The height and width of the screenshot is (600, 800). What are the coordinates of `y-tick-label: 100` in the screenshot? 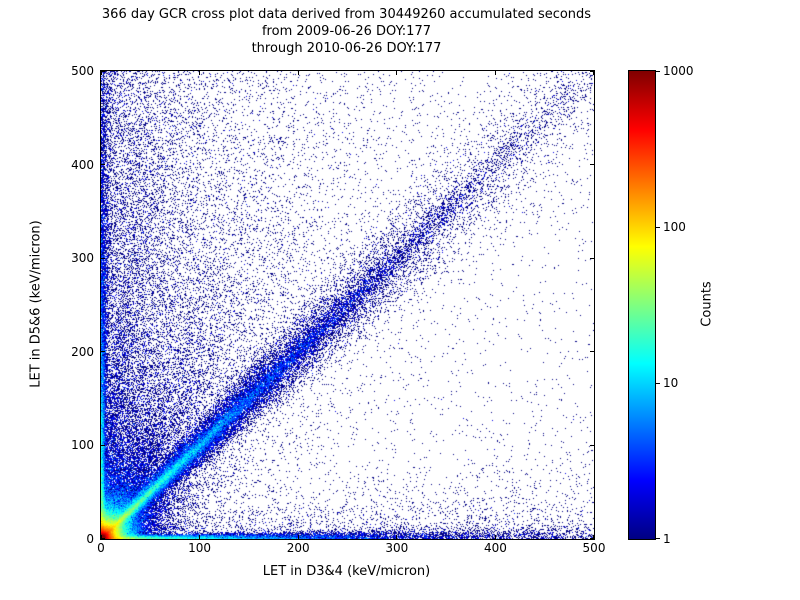 It's located at (82, 445).